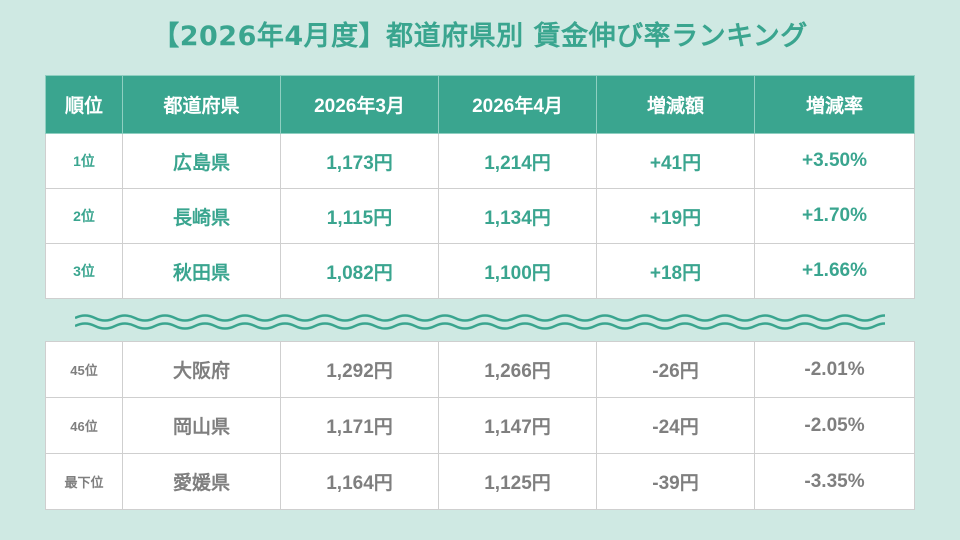 This screenshot has width=960, height=540. What do you see at coordinates (517, 481) in the screenshot?
I see `april-wage-cell: 1,125円` at bounding box center [517, 481].